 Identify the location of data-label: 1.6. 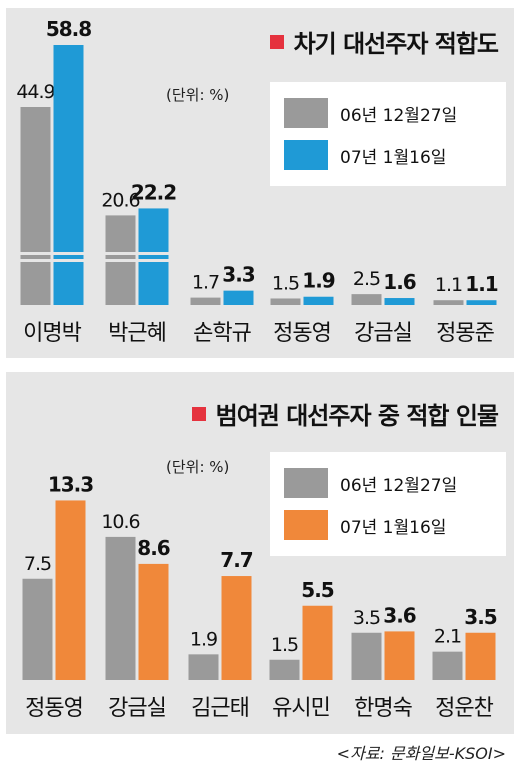
(399, 282).